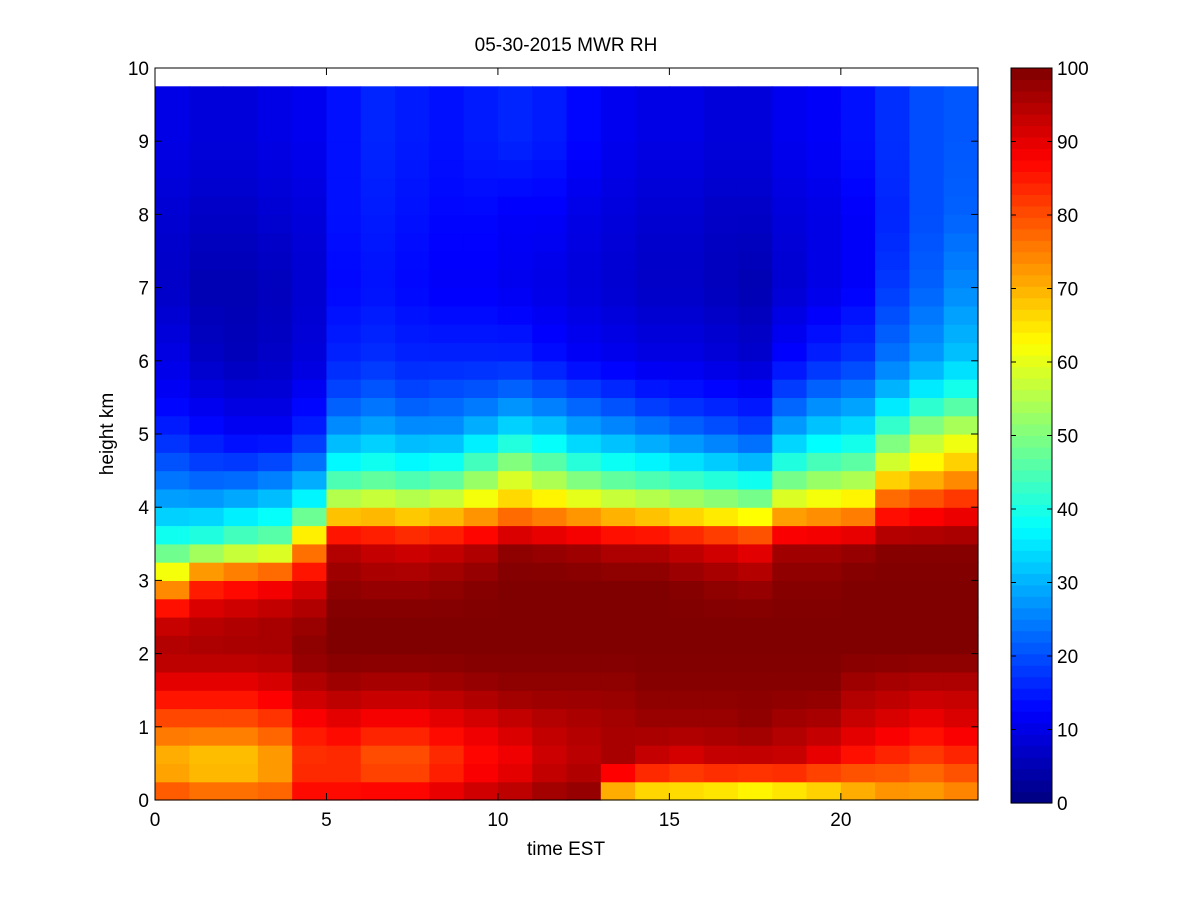  I want to click on colorbar-tick-label: 50, so click(1067, 437).